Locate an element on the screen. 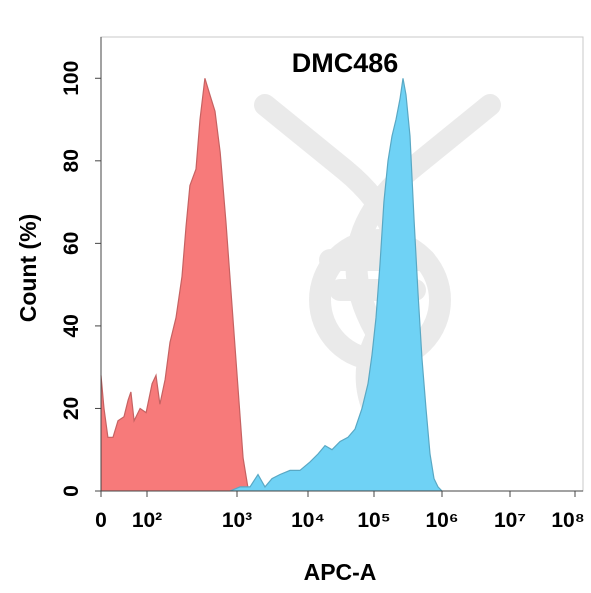  x-axis-label: APC-A is located at coordinates (340, 572).